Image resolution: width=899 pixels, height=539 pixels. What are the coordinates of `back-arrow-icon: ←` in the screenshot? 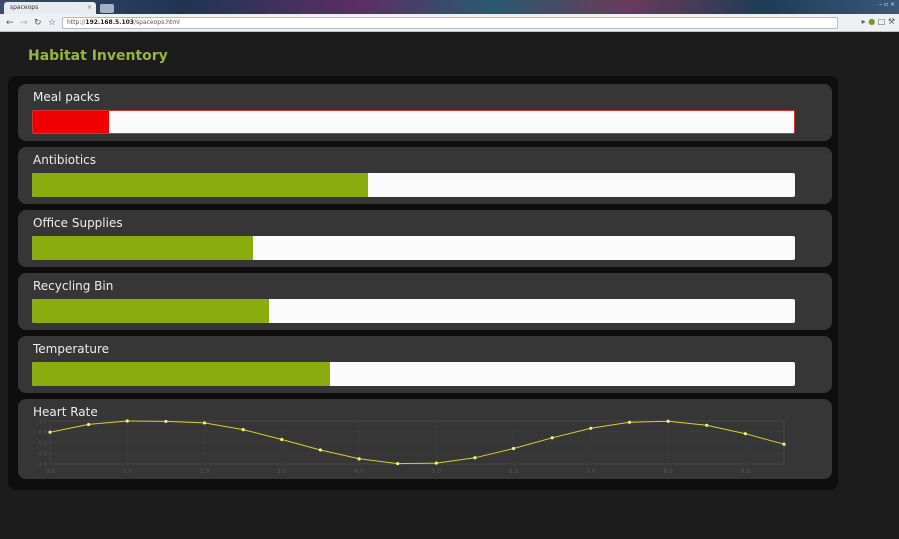 It's located at (10, 23).